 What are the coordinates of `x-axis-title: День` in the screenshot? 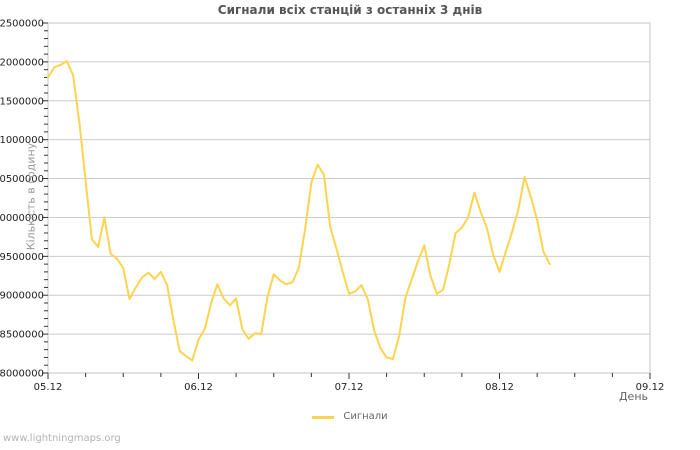 It's located at (633, 396).